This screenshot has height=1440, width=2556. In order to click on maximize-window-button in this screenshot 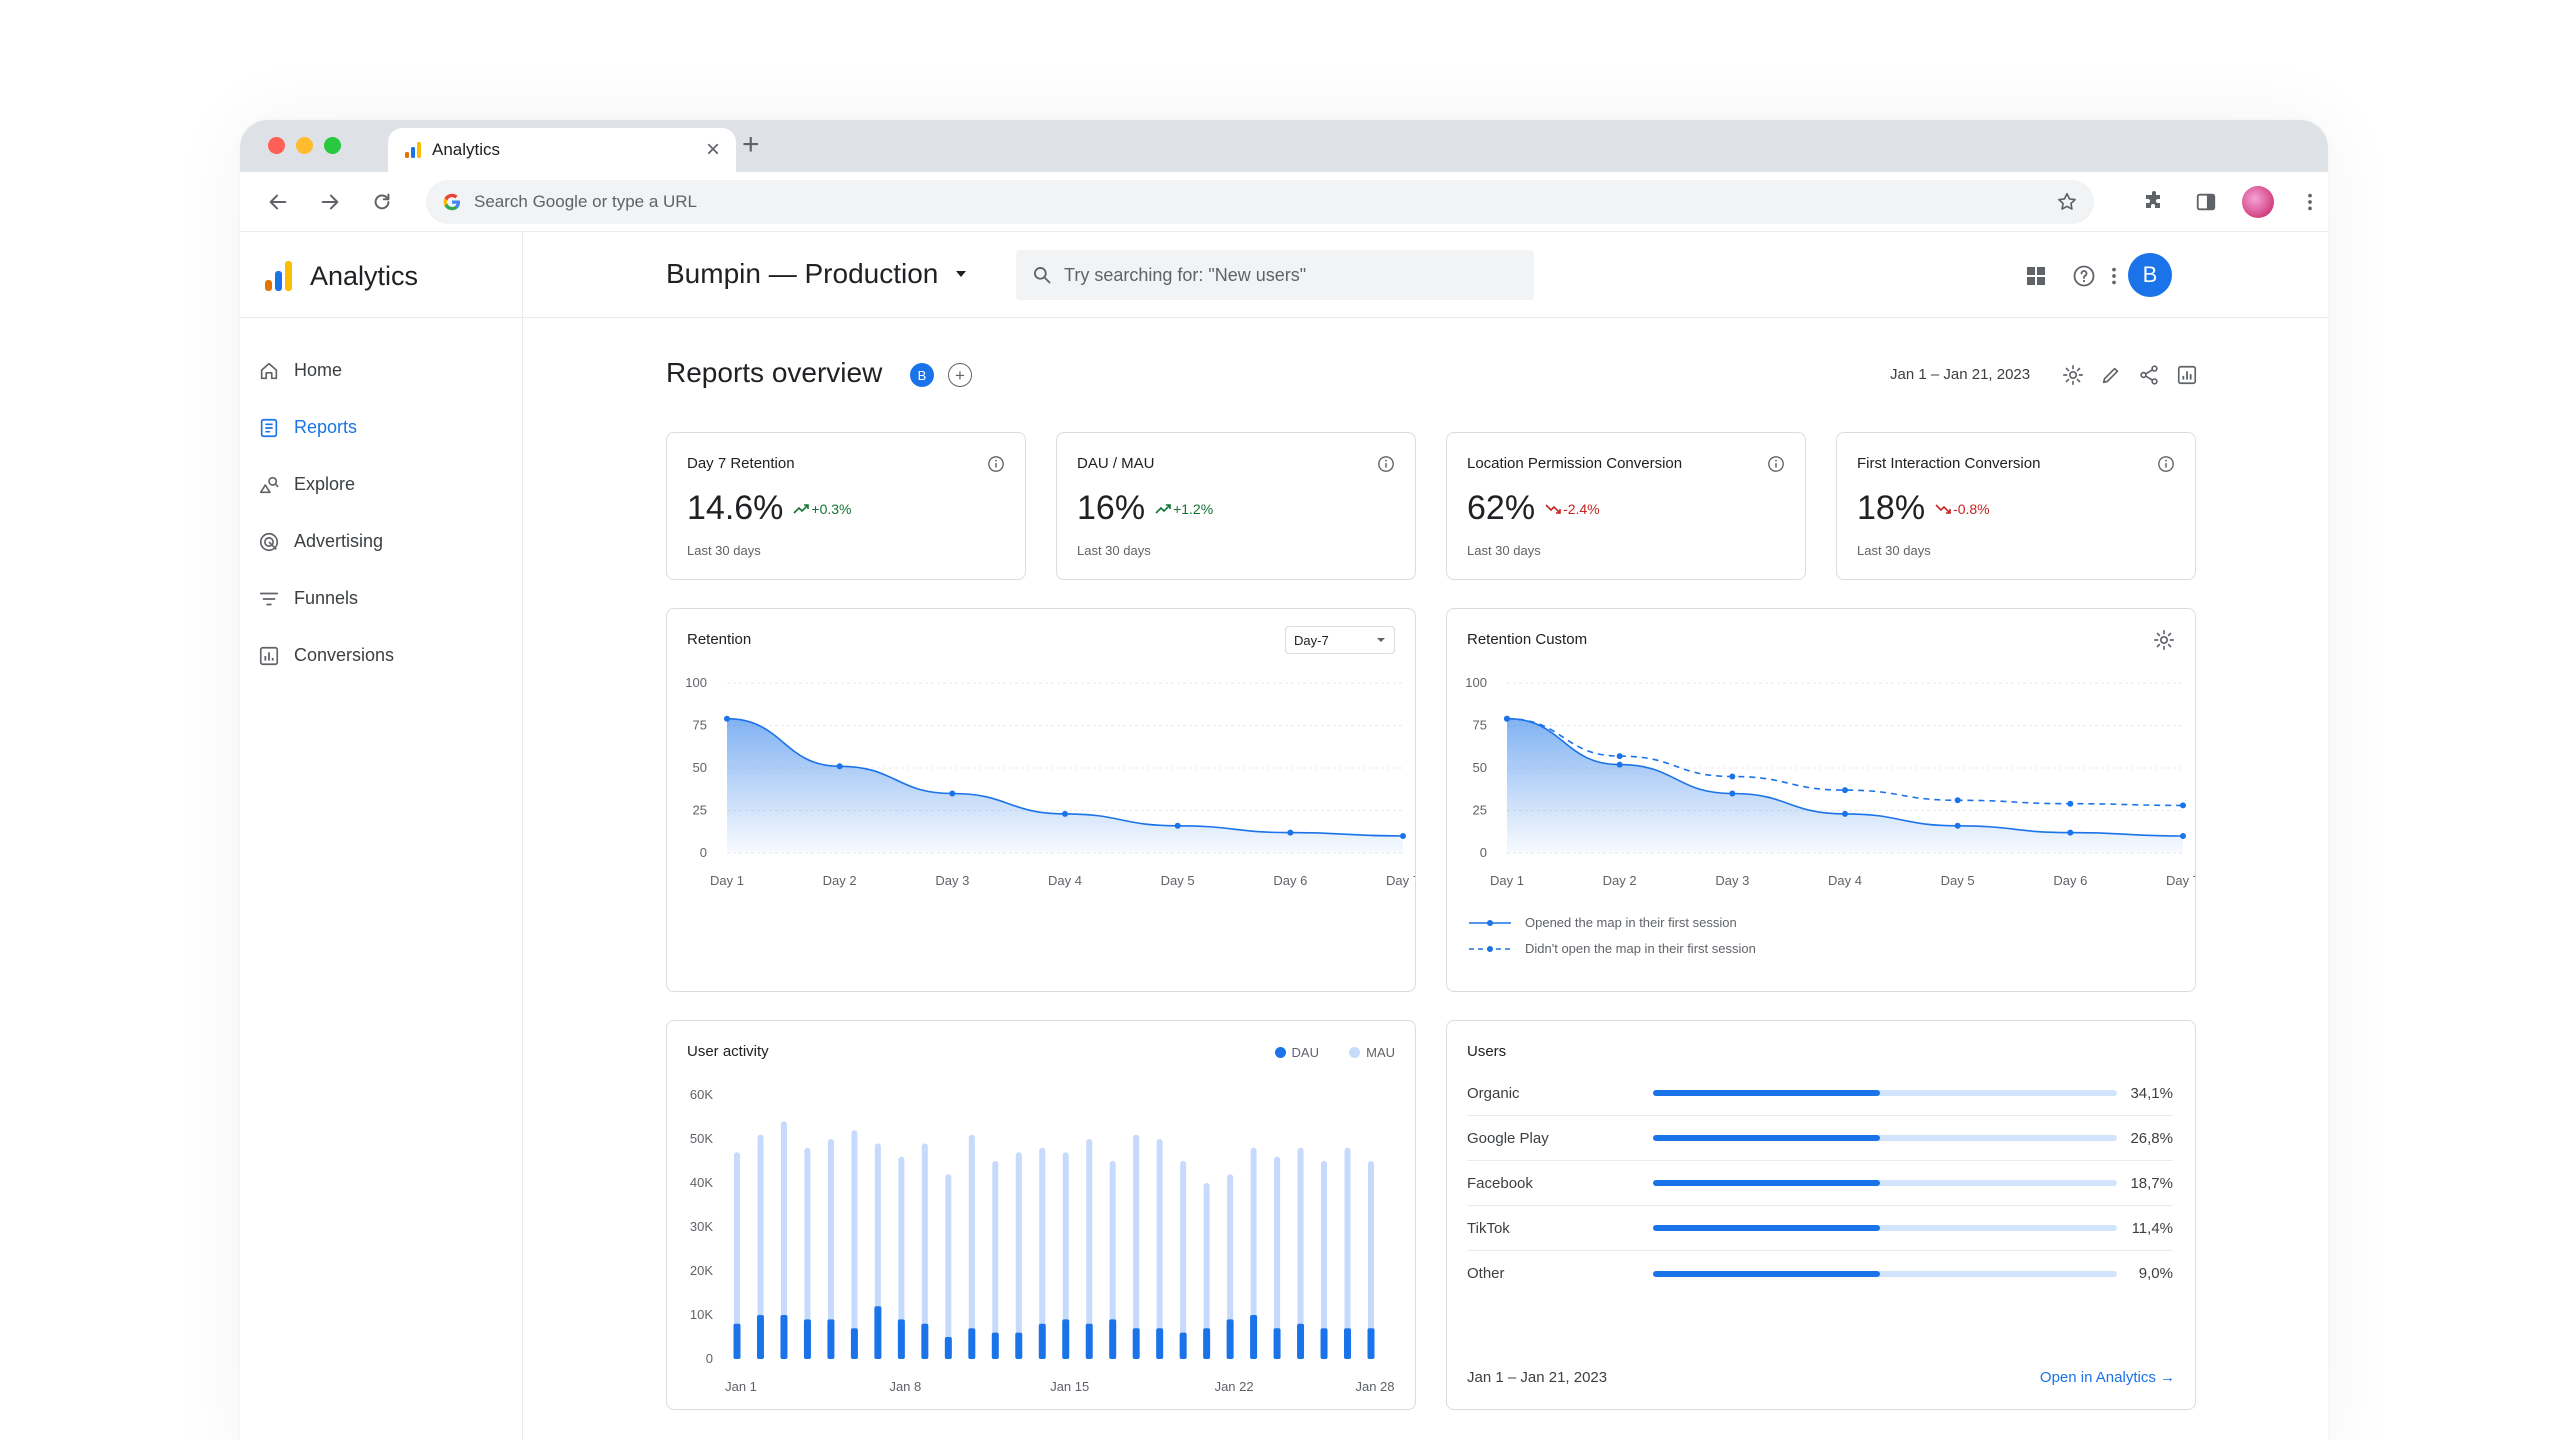, I will do `click(332, 145)`.